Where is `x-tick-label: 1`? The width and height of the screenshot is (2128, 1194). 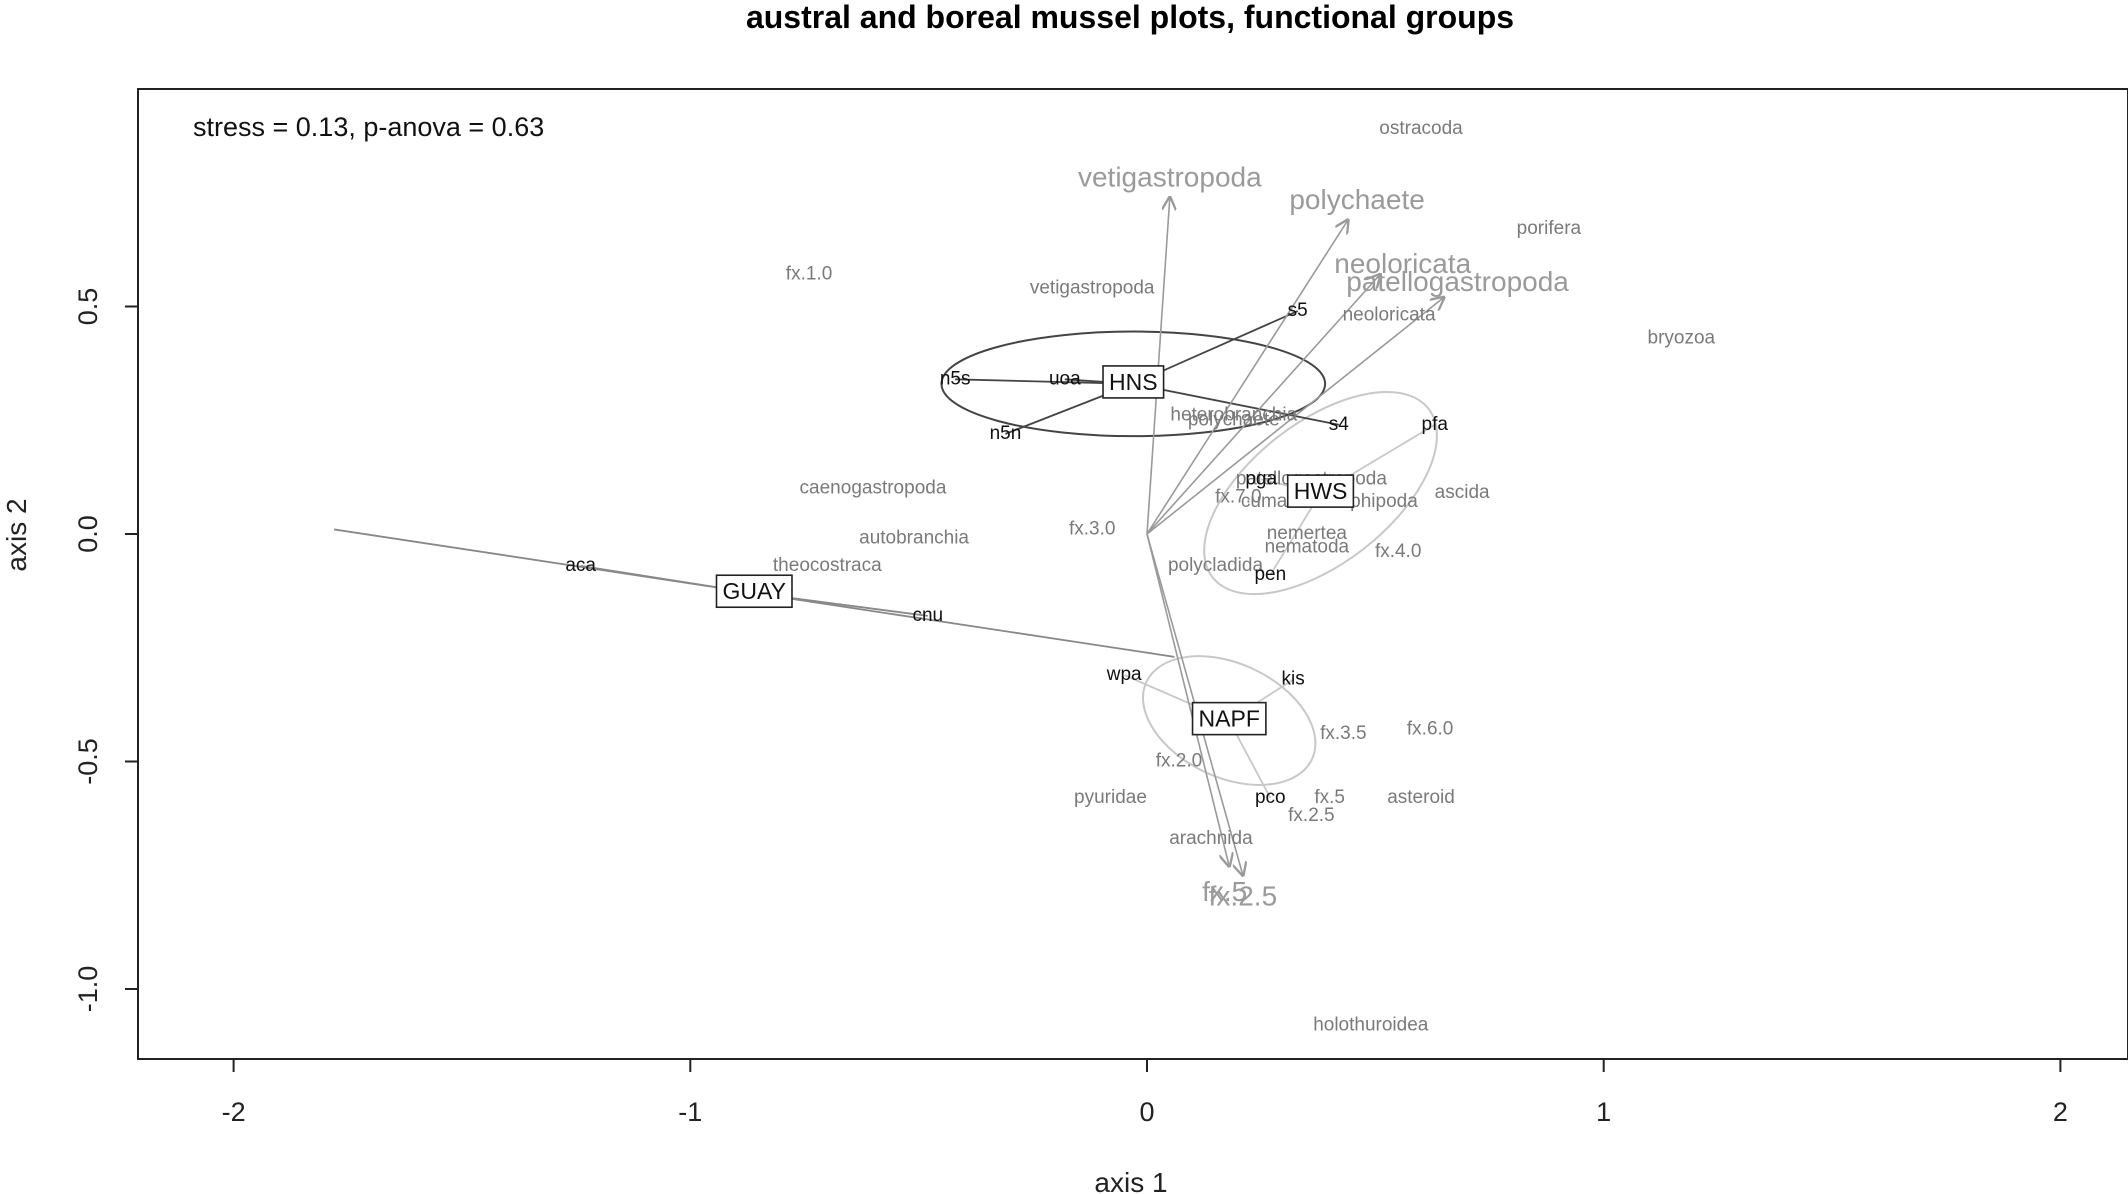 x-tick-label: 1 is located at coordinates (1603, 1112).